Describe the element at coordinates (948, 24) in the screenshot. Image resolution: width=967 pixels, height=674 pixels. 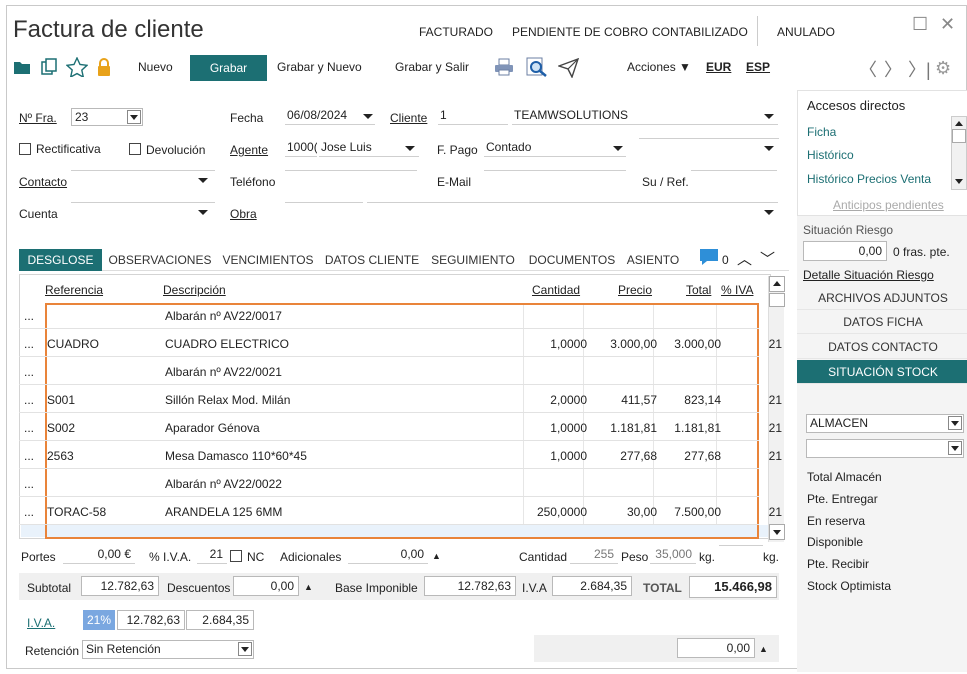
I see `close-icon: ✕` at that location.